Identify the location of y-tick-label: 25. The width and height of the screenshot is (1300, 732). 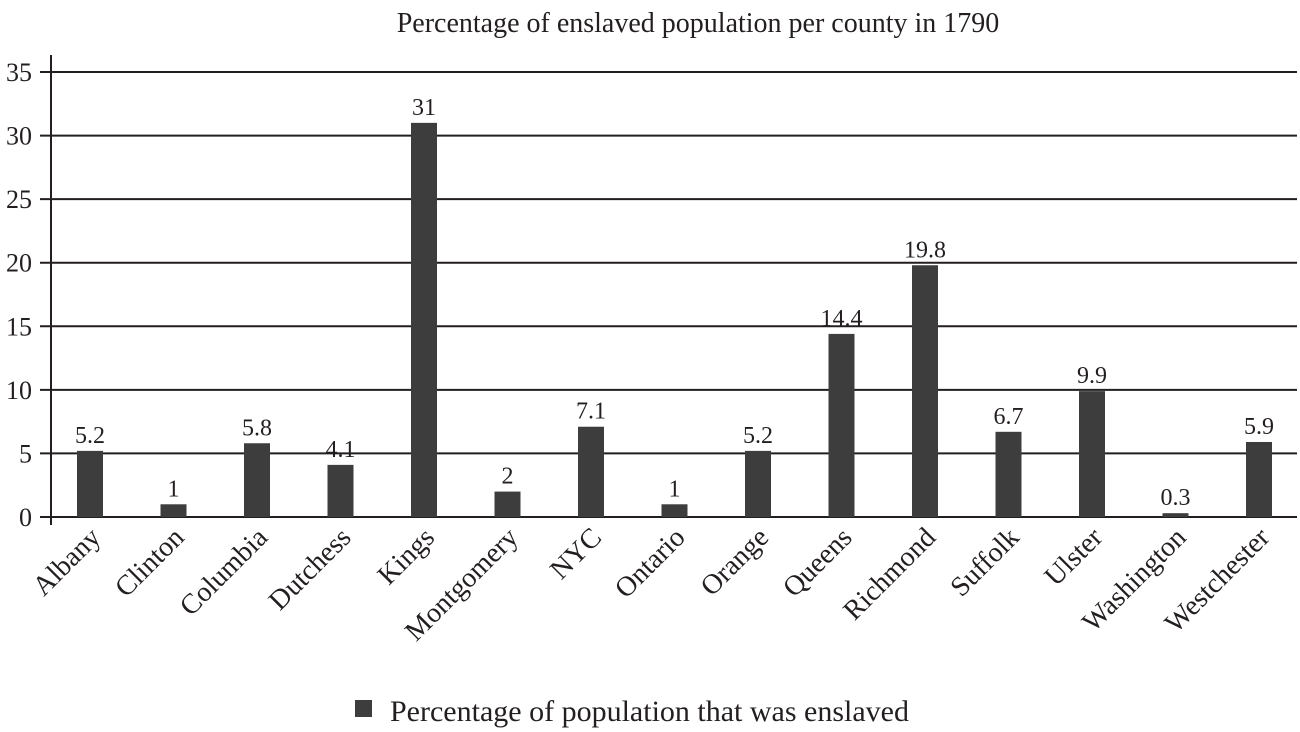
(19, 199).